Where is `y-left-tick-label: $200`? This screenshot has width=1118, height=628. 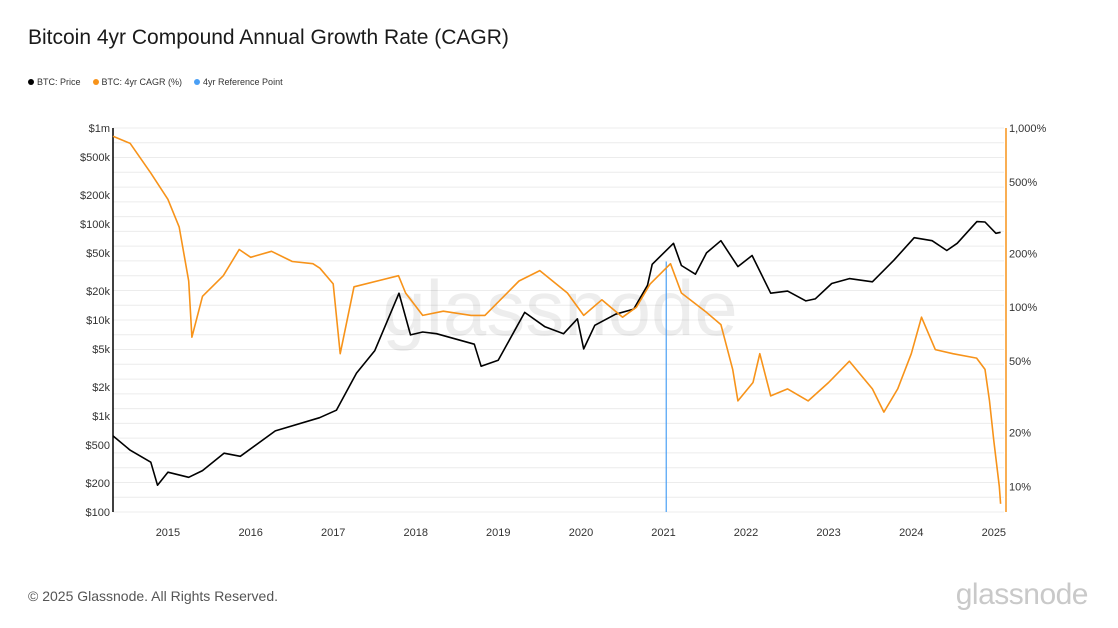
y-left-tick-label: $200 is located at coordinates (98, 484).